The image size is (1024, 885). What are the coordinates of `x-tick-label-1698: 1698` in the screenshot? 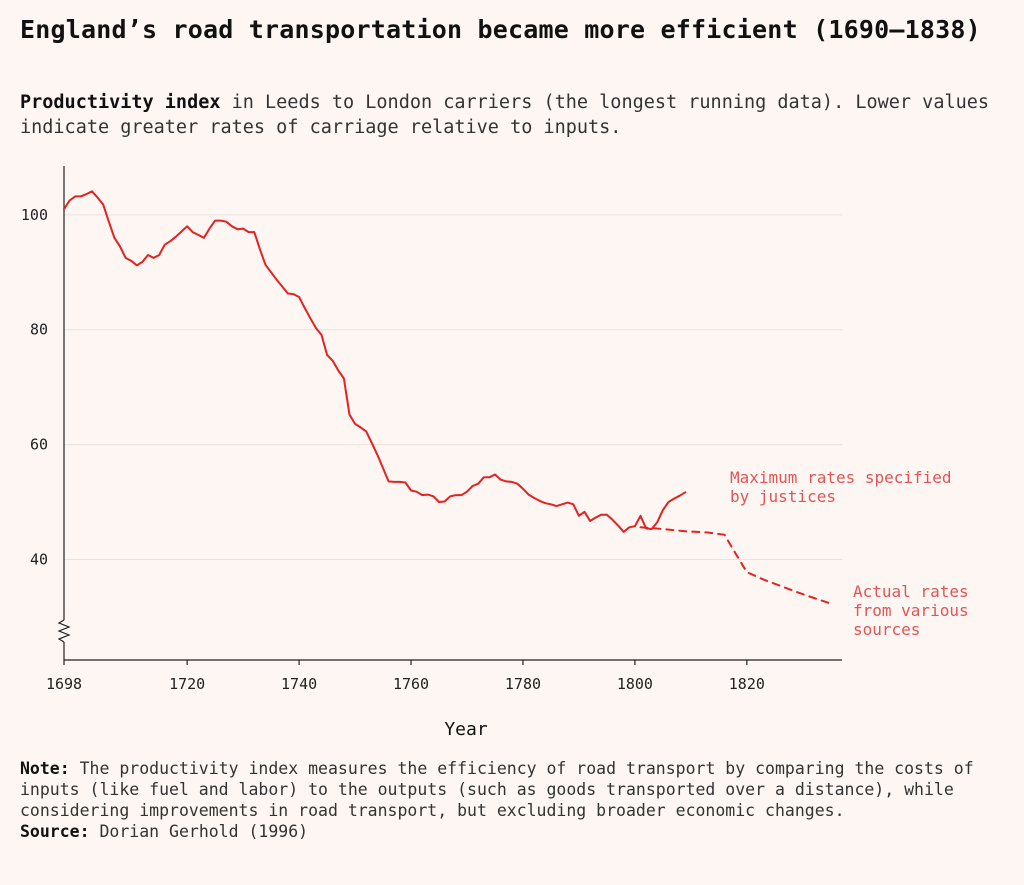 It's located at (64, 684).